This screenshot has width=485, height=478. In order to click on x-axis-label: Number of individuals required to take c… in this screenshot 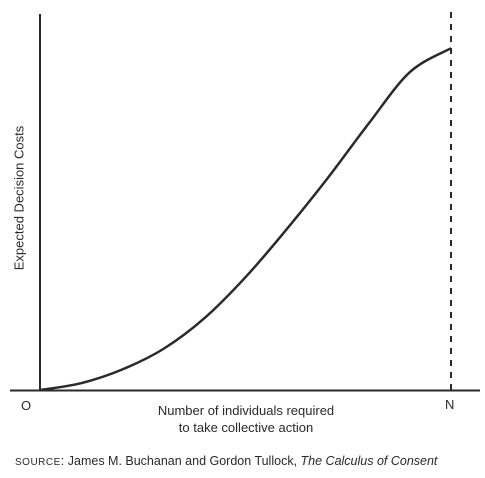, I will do `click(246, 419)`.